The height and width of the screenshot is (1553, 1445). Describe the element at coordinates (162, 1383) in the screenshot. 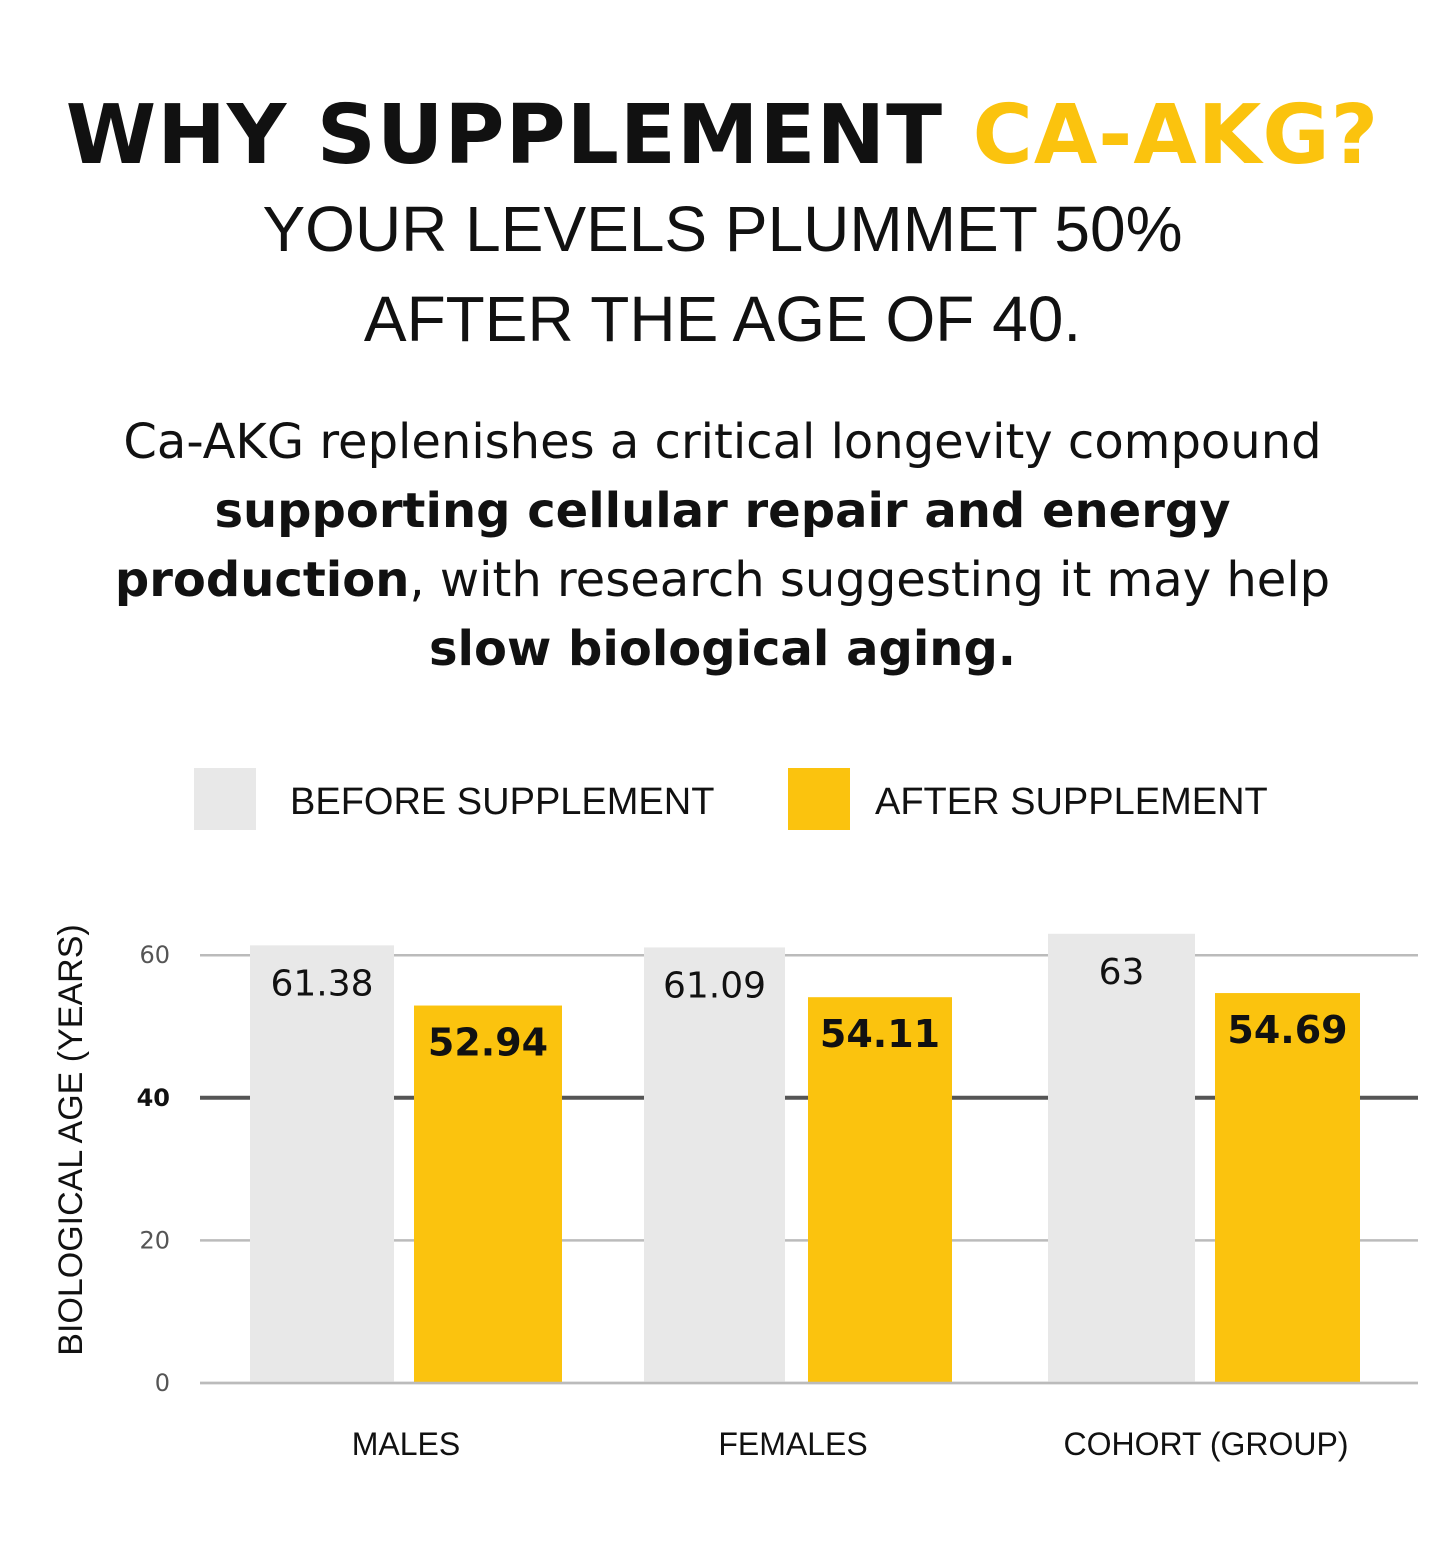

I see `y-tick-label: 0` at that location.